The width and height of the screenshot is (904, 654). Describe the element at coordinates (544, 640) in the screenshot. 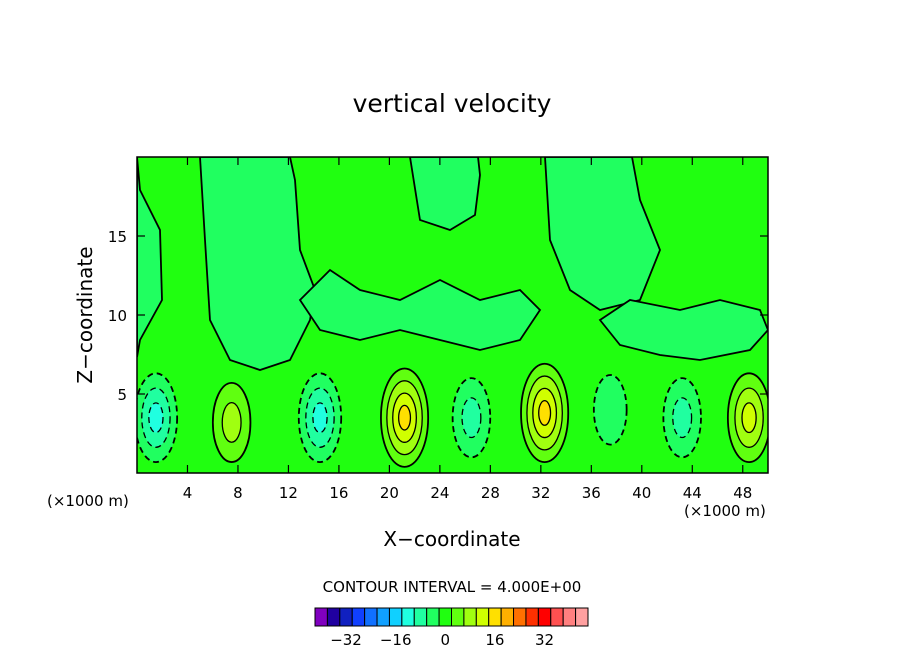

I see `colorbar-tick-label: 32` at that location.